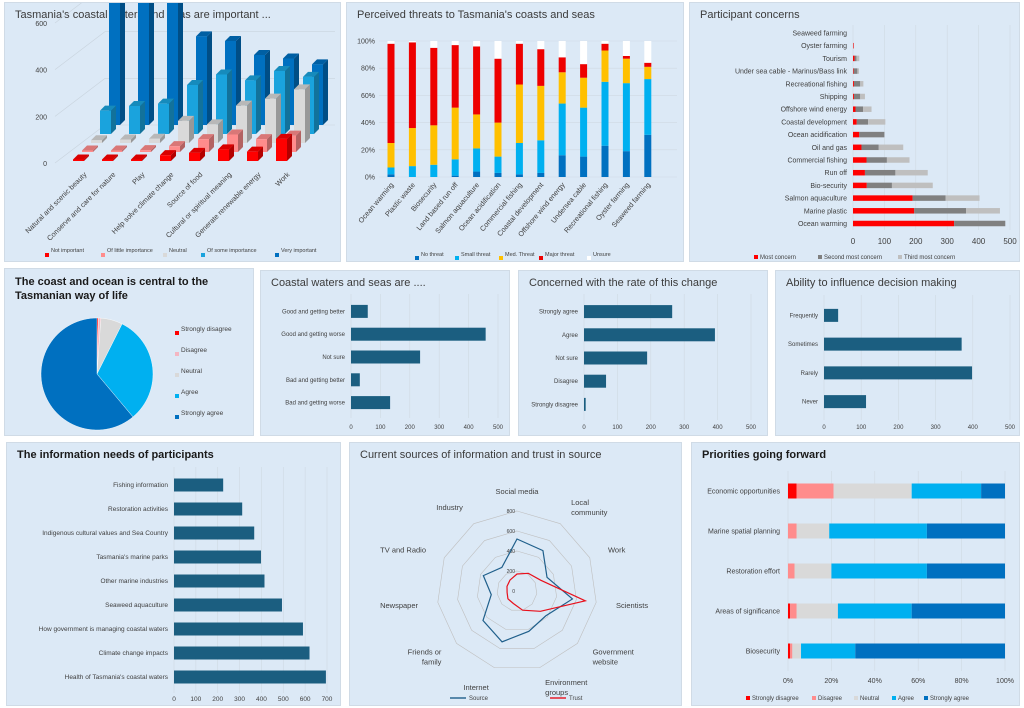 This screenshot has width=1024, height=708. I want to click on legend-label: Strongly disagree, so click(775, 699).